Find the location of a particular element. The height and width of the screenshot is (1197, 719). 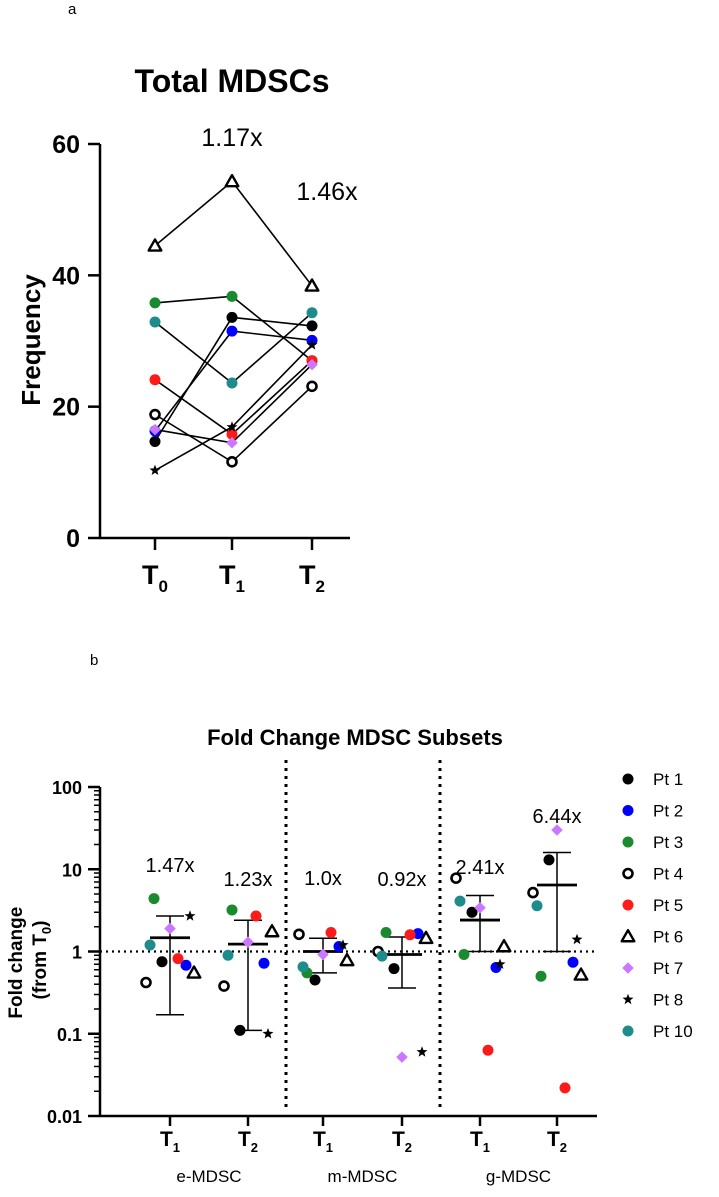

panel-b-y-tick-label: 100 is located at coordinates (67, 788).